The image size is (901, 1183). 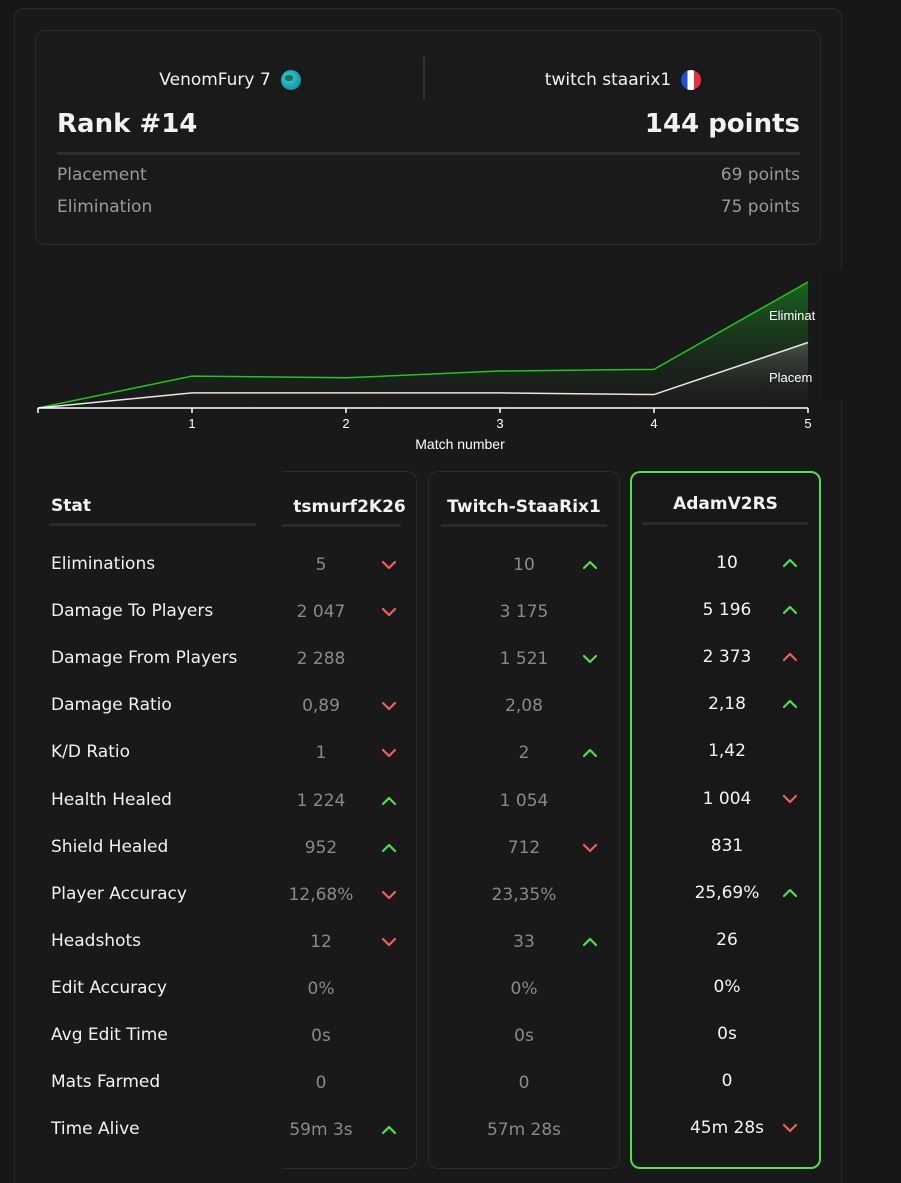 What do you see at coordinates (499, 423) in the screenshot?
I see `x-tick-label: 3` at bounding box center [499, 423].